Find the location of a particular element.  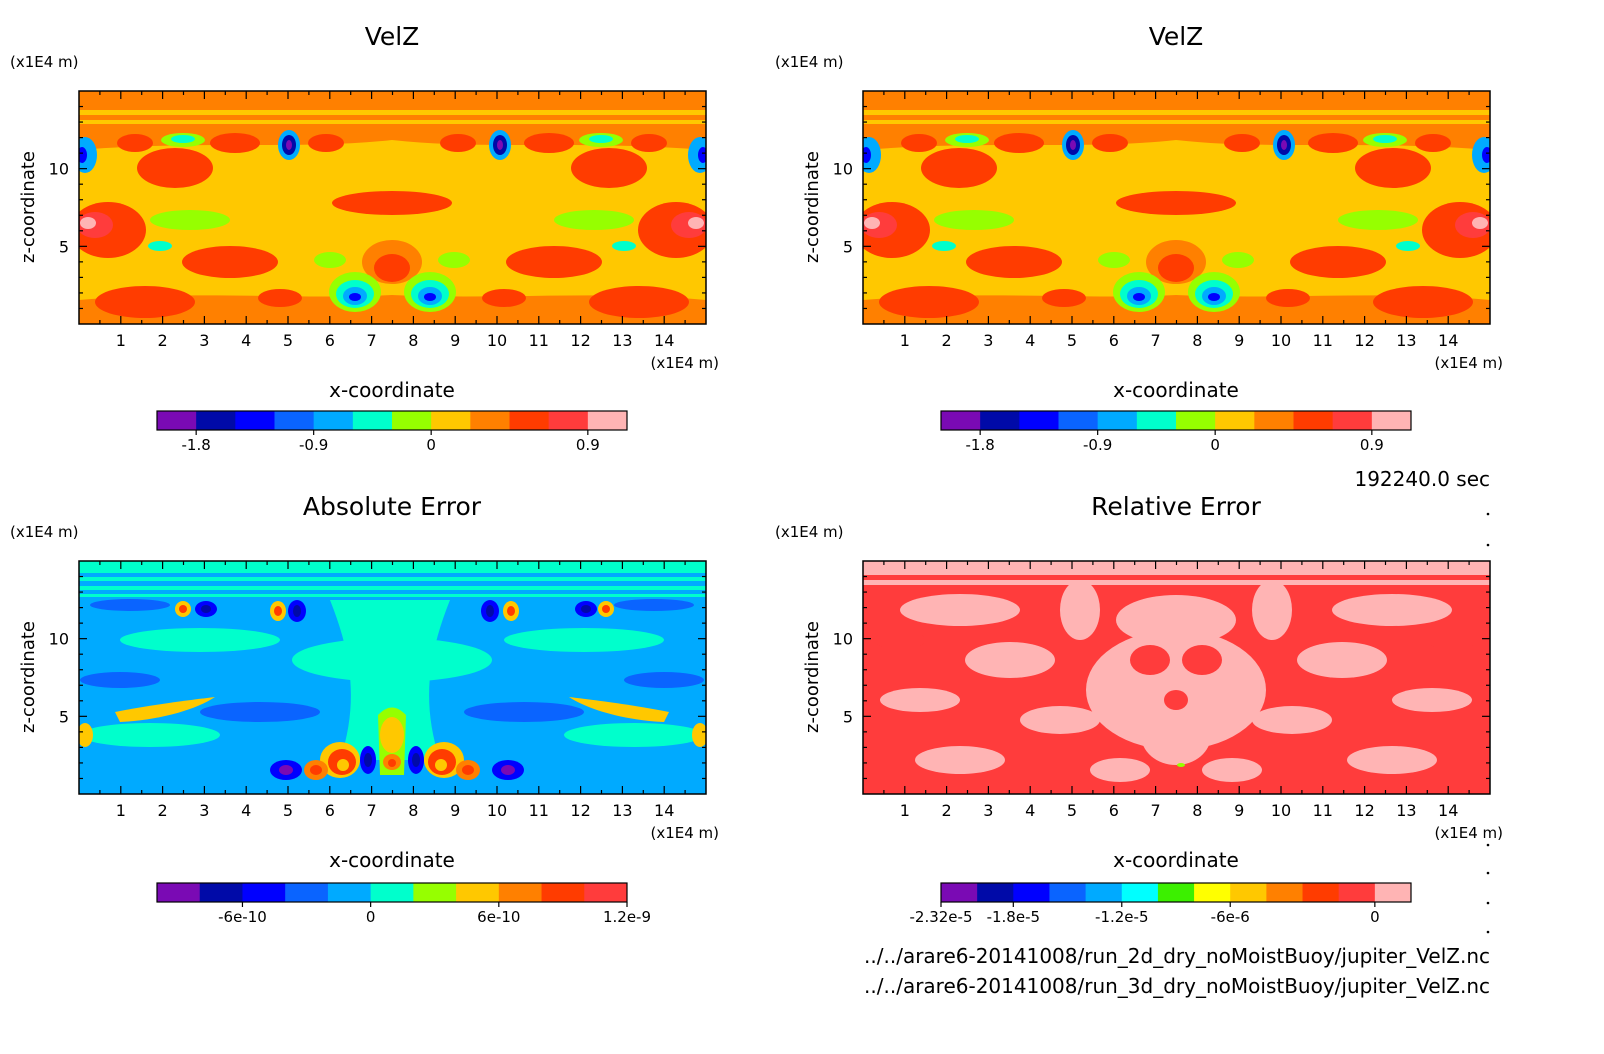

contour-field is located at coordinates (1176, 207).